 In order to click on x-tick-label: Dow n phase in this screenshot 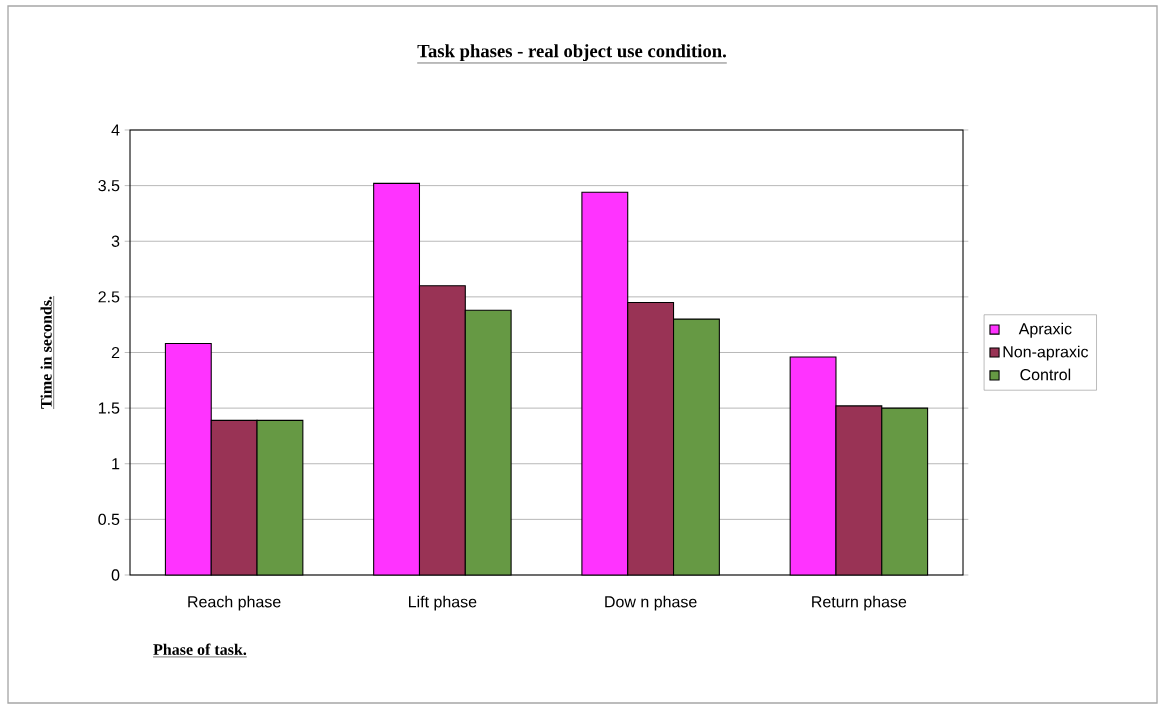, I will do `click(651, 603)`.